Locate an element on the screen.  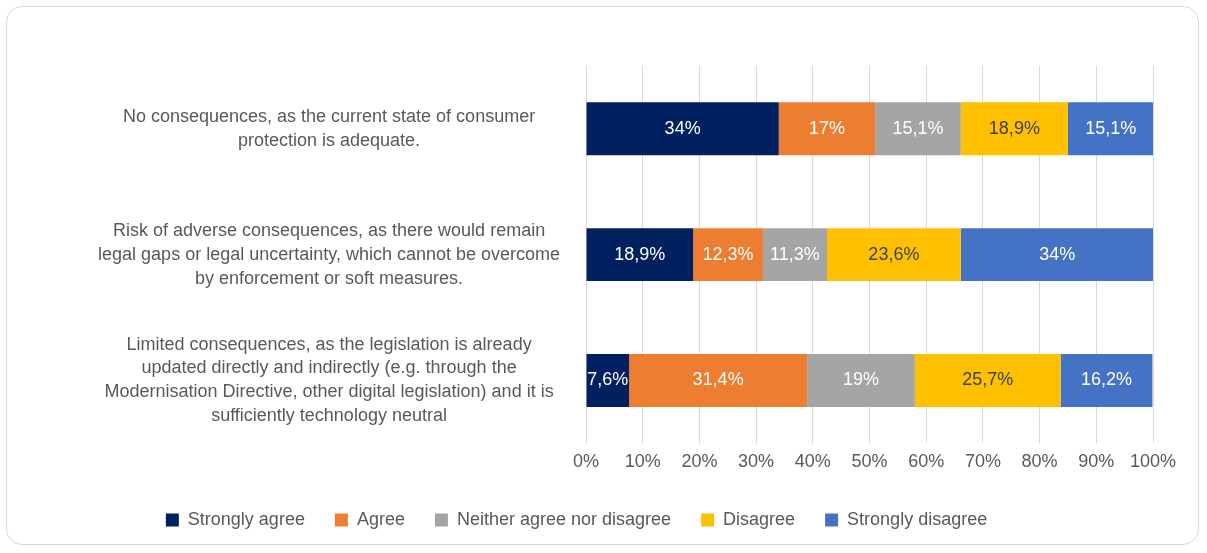
x-tick-label: 100% is located at coordinates (1153, 461).